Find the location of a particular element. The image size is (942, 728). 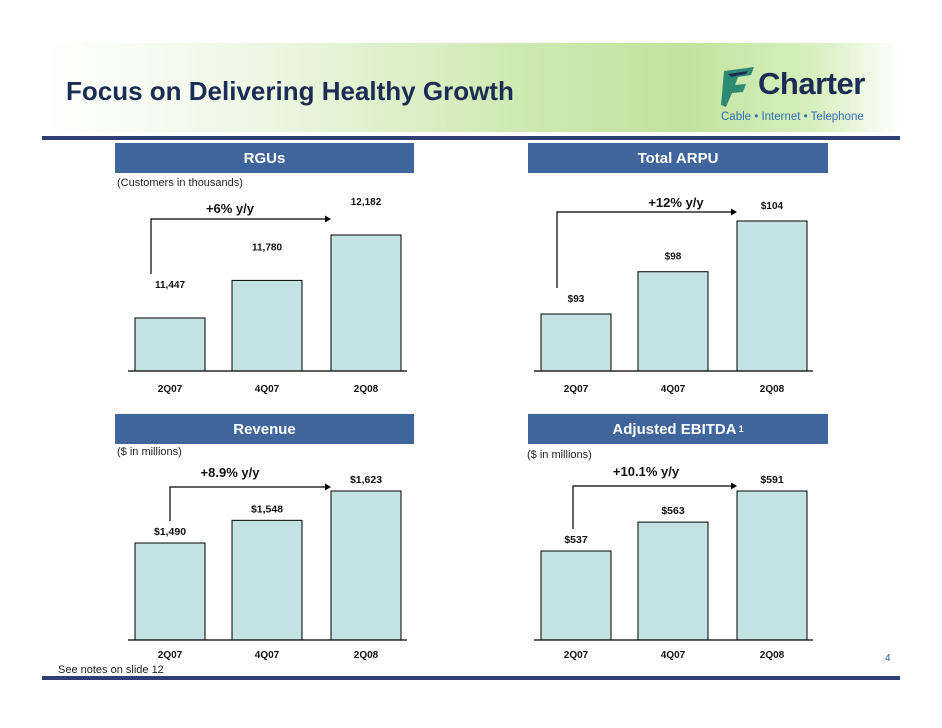

revenue-growth-arrow is located at coordinates (247, 503).